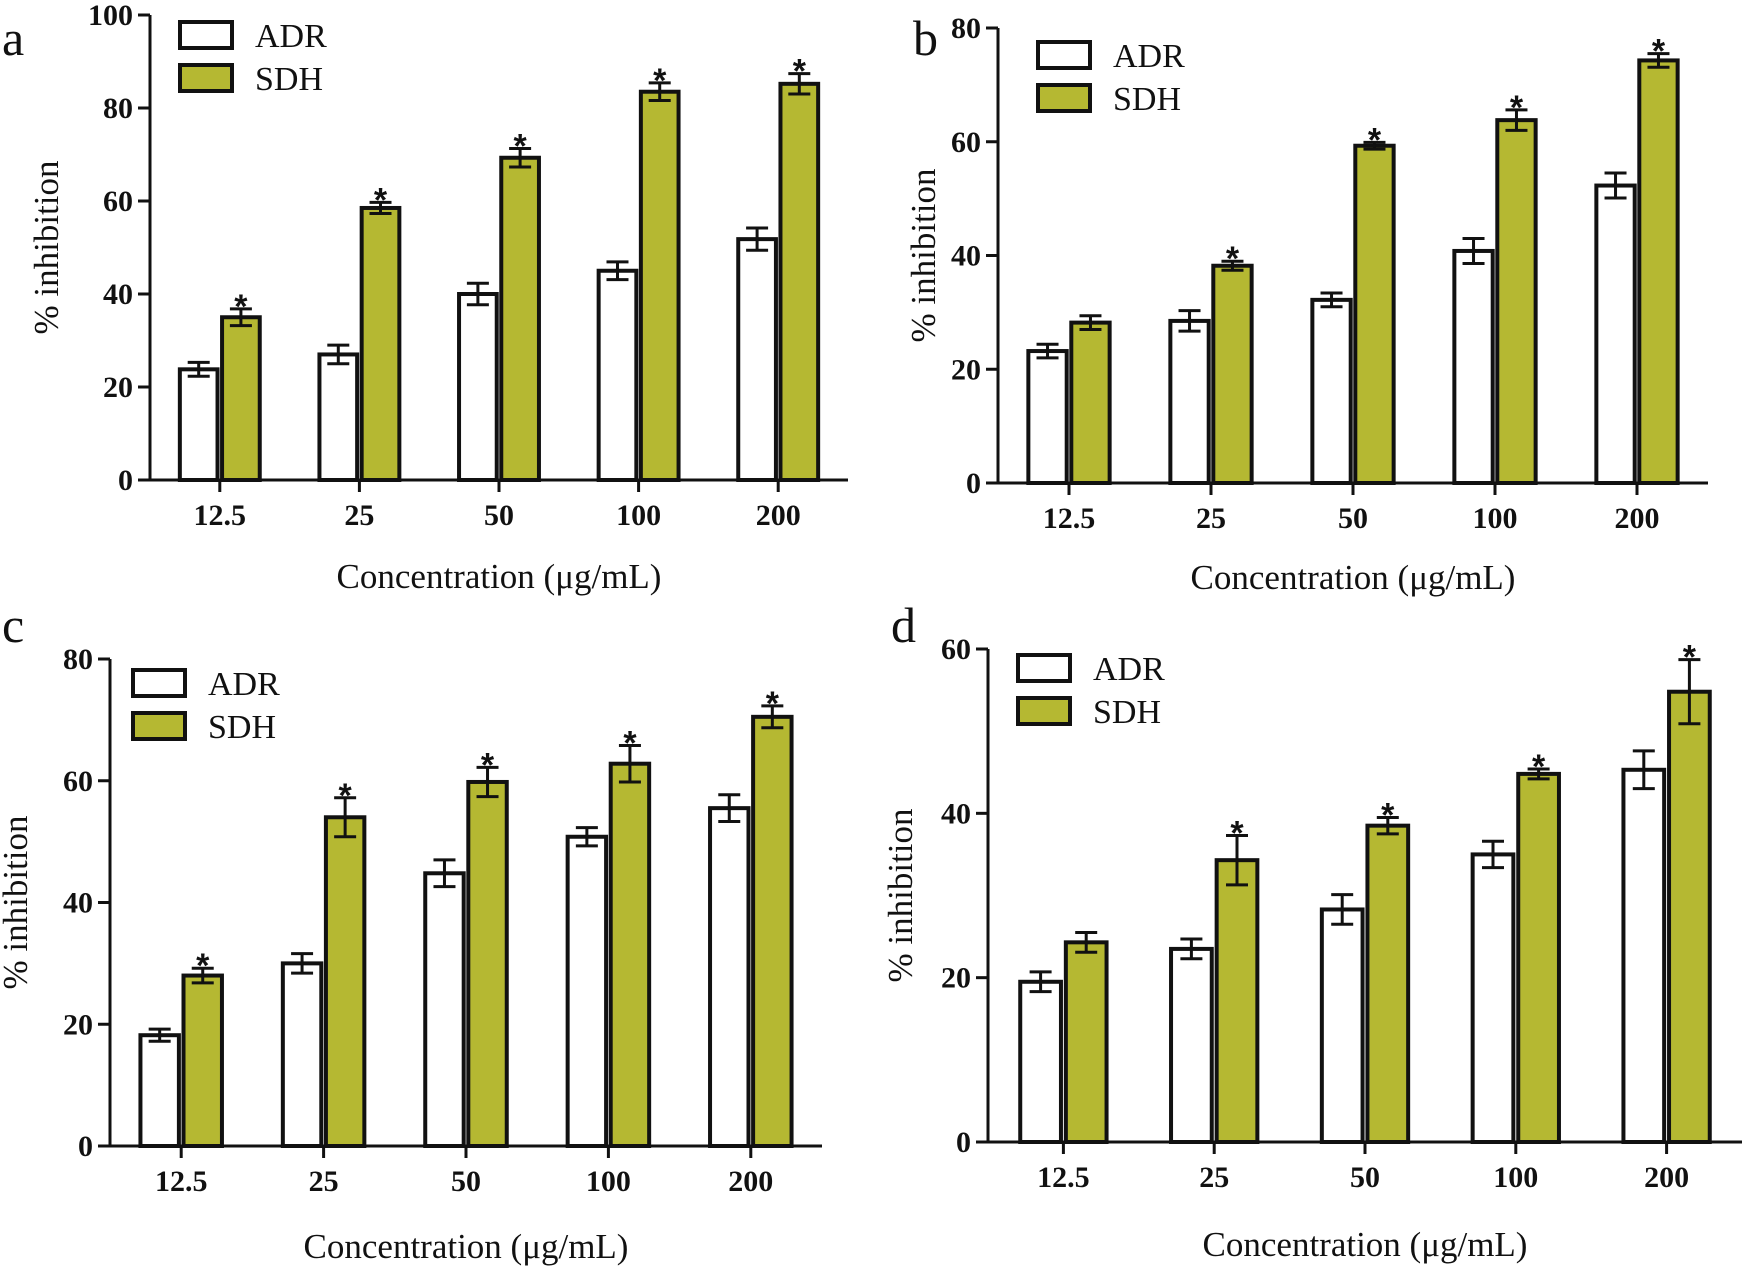  What do you see at coordinates (1063, 1177) in the screenshot?
I see `x-tick-label: 12.5` at bounding box center [1063, 1177].